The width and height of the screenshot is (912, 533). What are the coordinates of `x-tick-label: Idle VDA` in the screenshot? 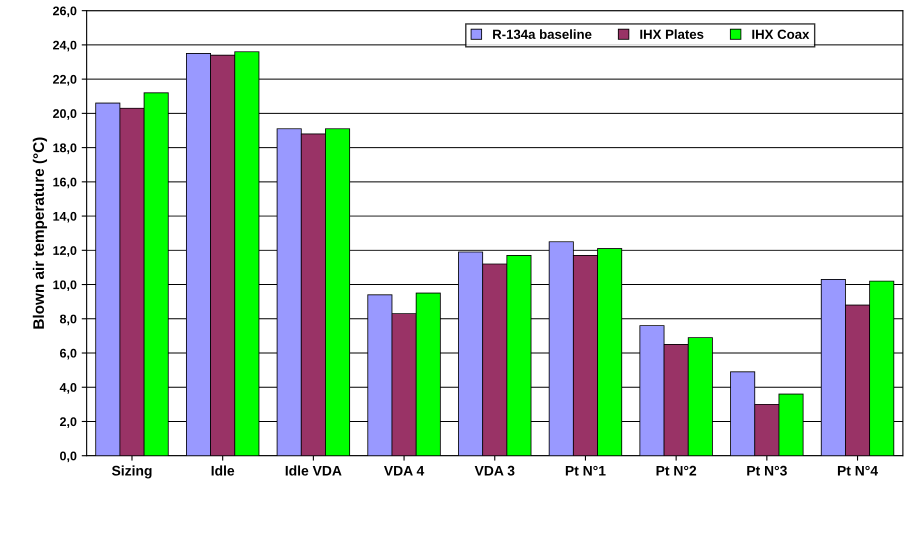 It's located at (314, 470).